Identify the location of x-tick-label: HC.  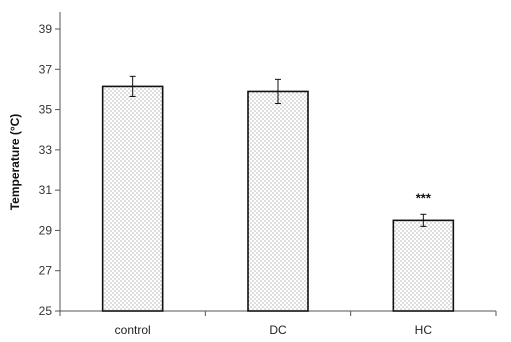
(424, 330).